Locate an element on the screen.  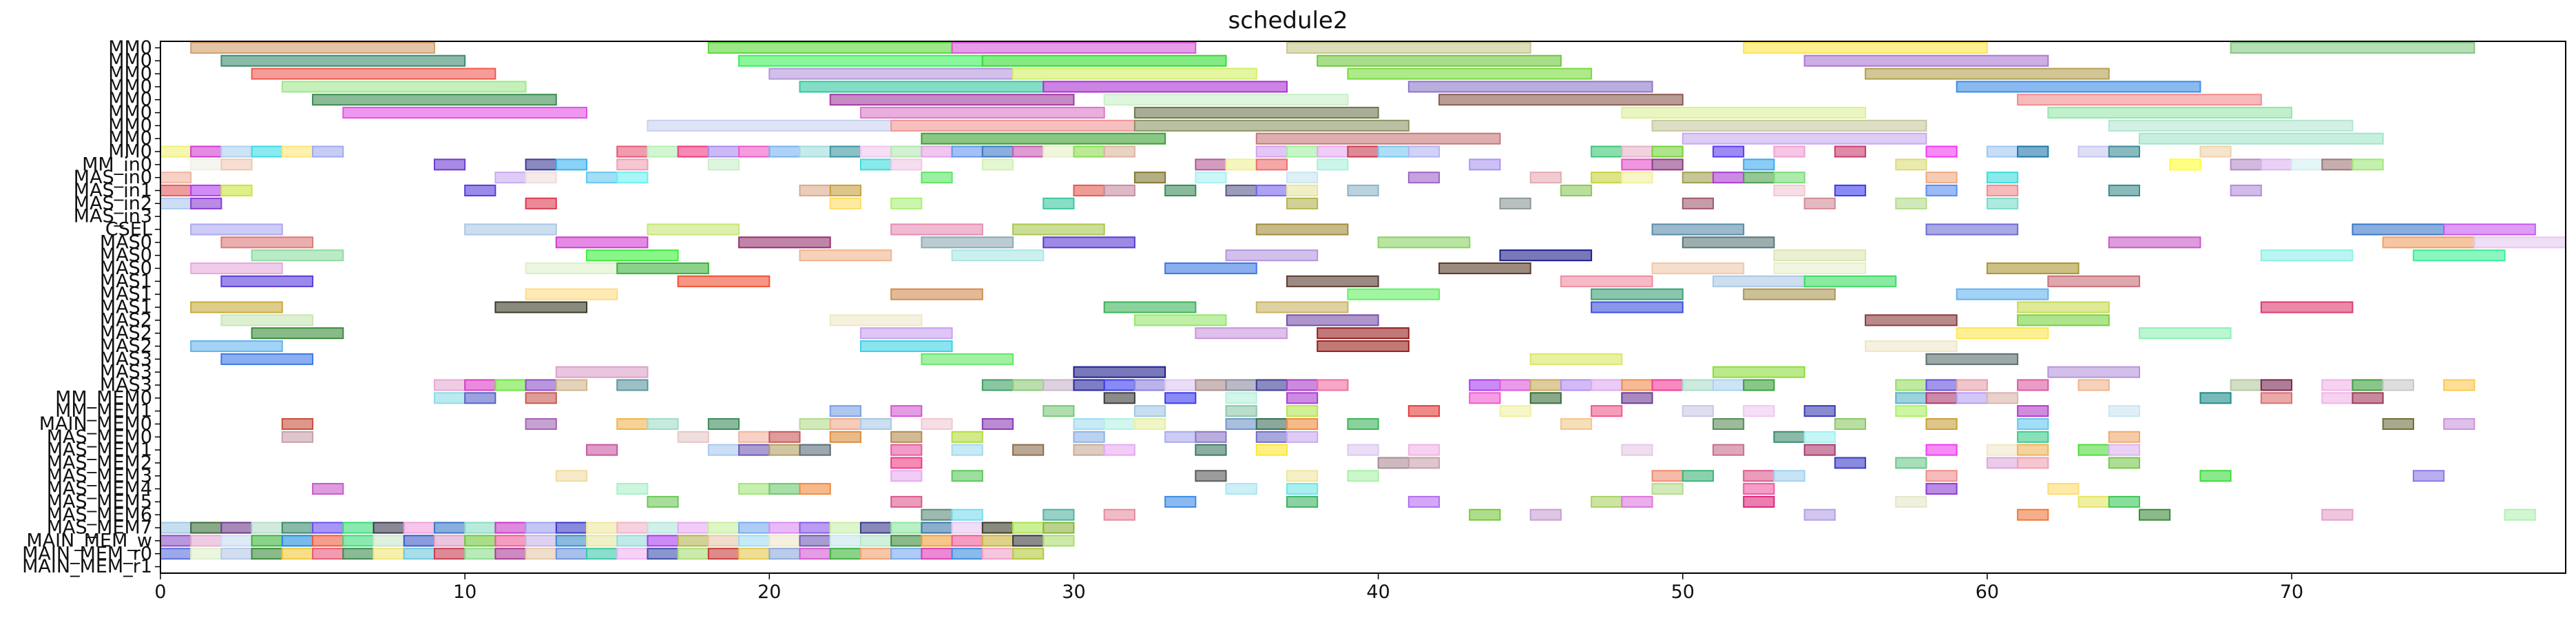
y-tick-label: MAS0 is located at coordinates (126, 255).